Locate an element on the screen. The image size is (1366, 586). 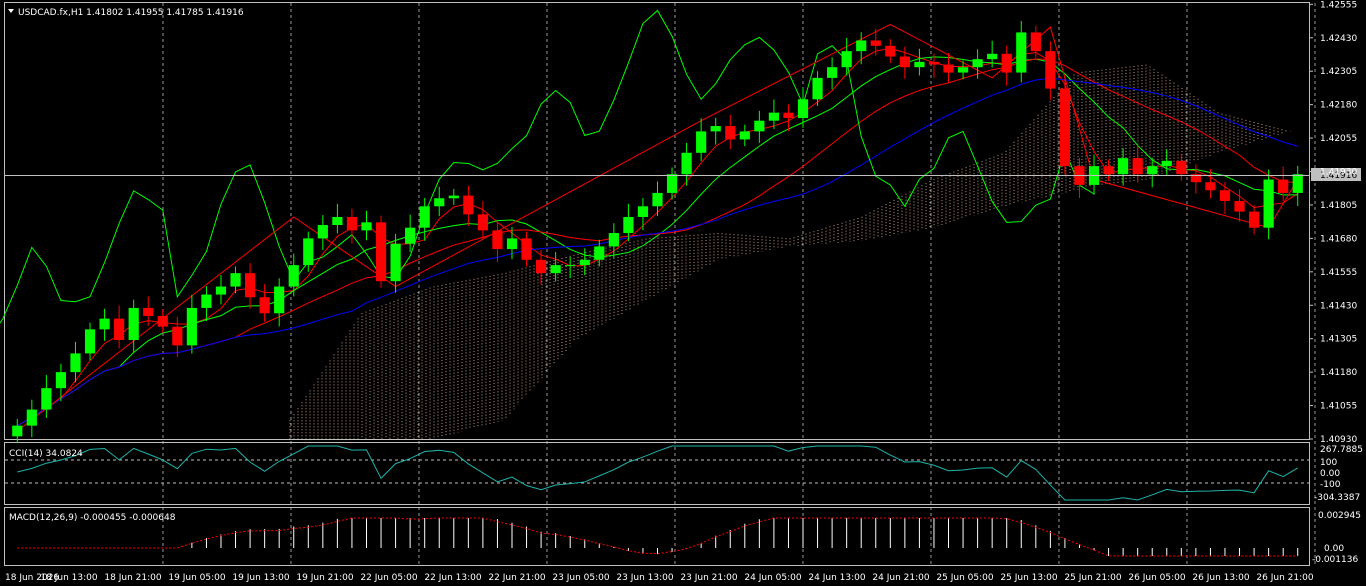
time-label: 19 Jun 21:00 is located at coordinates (324, 578).